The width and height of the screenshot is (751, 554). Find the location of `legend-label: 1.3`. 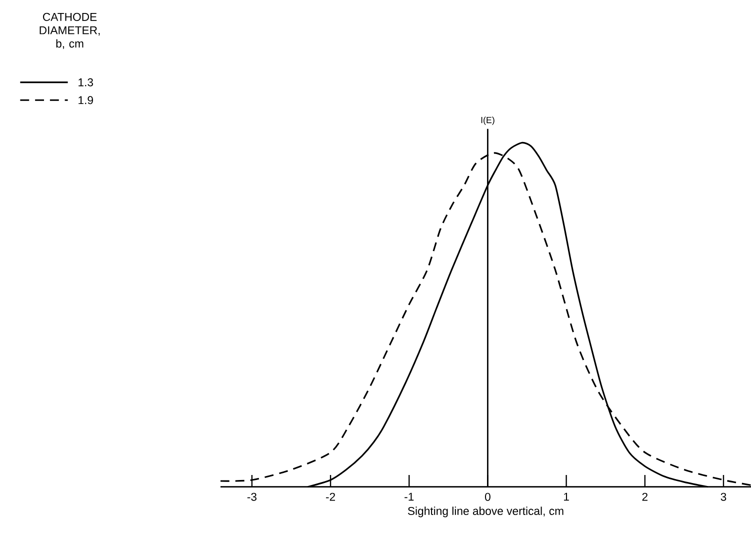

legend-label: 1.3 is located at coordinates (86, 82).